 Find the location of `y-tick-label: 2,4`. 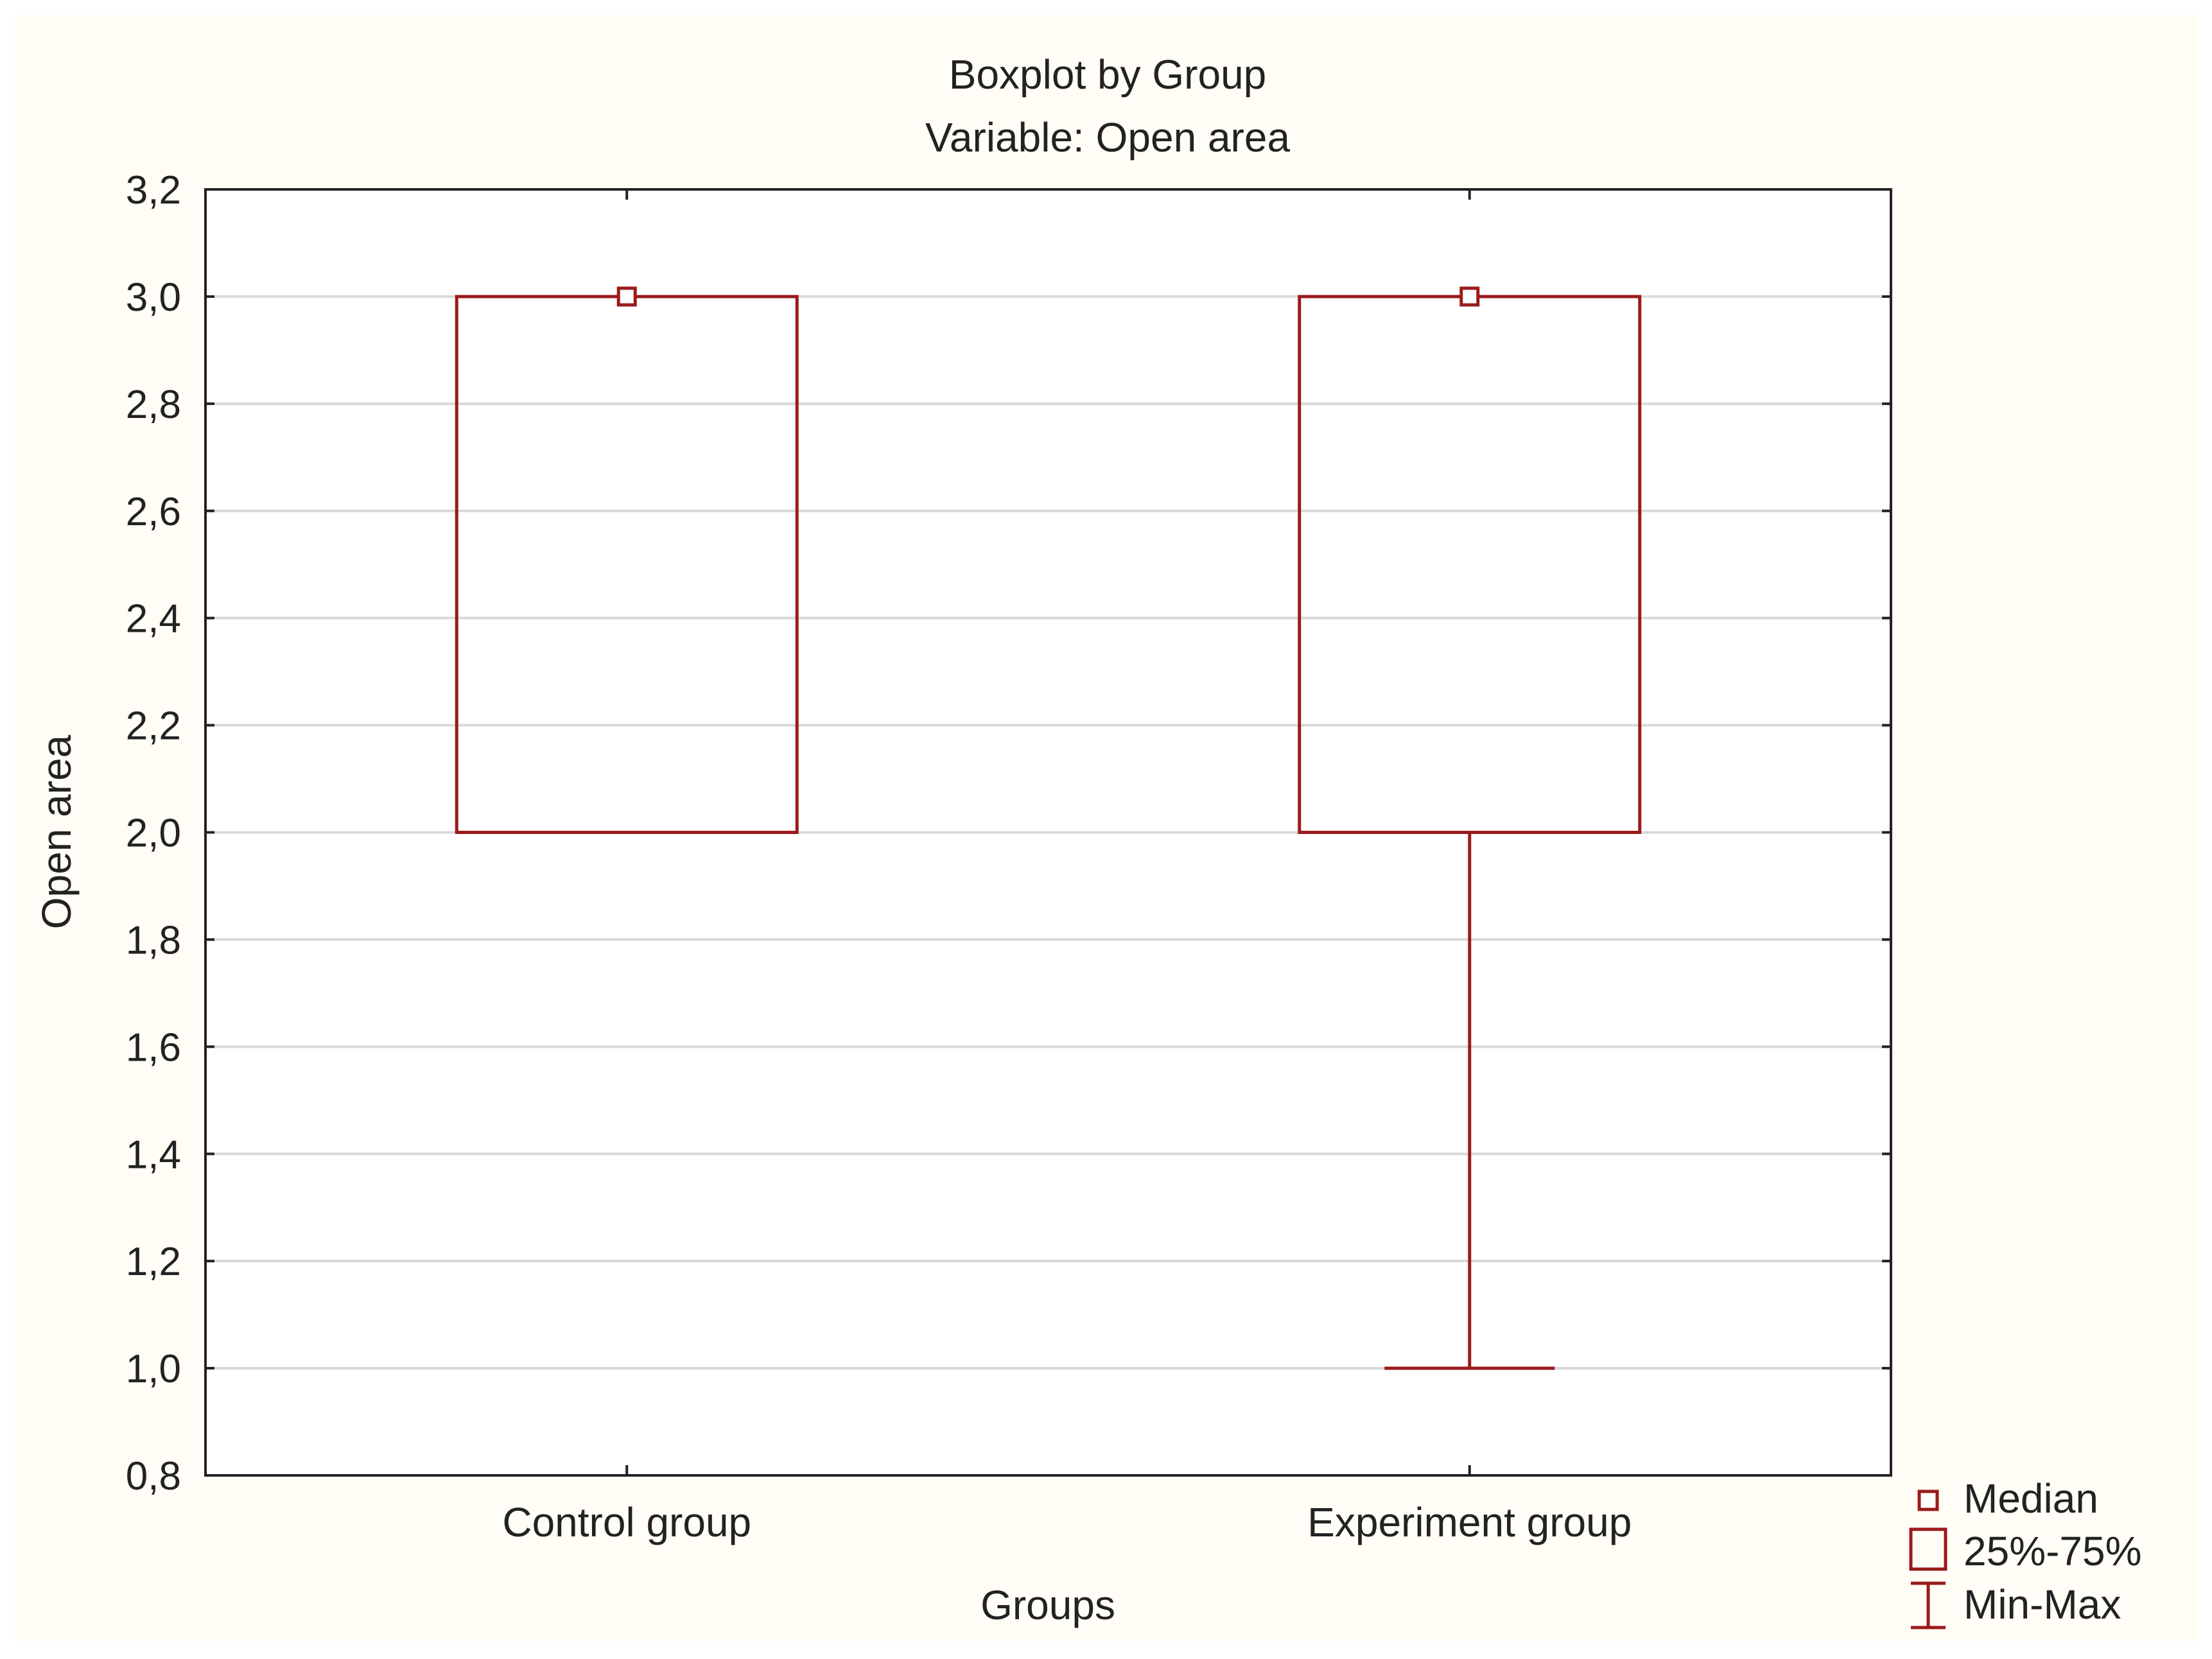

y-tick-label: 2,4 is located at coordinates (153, 619).